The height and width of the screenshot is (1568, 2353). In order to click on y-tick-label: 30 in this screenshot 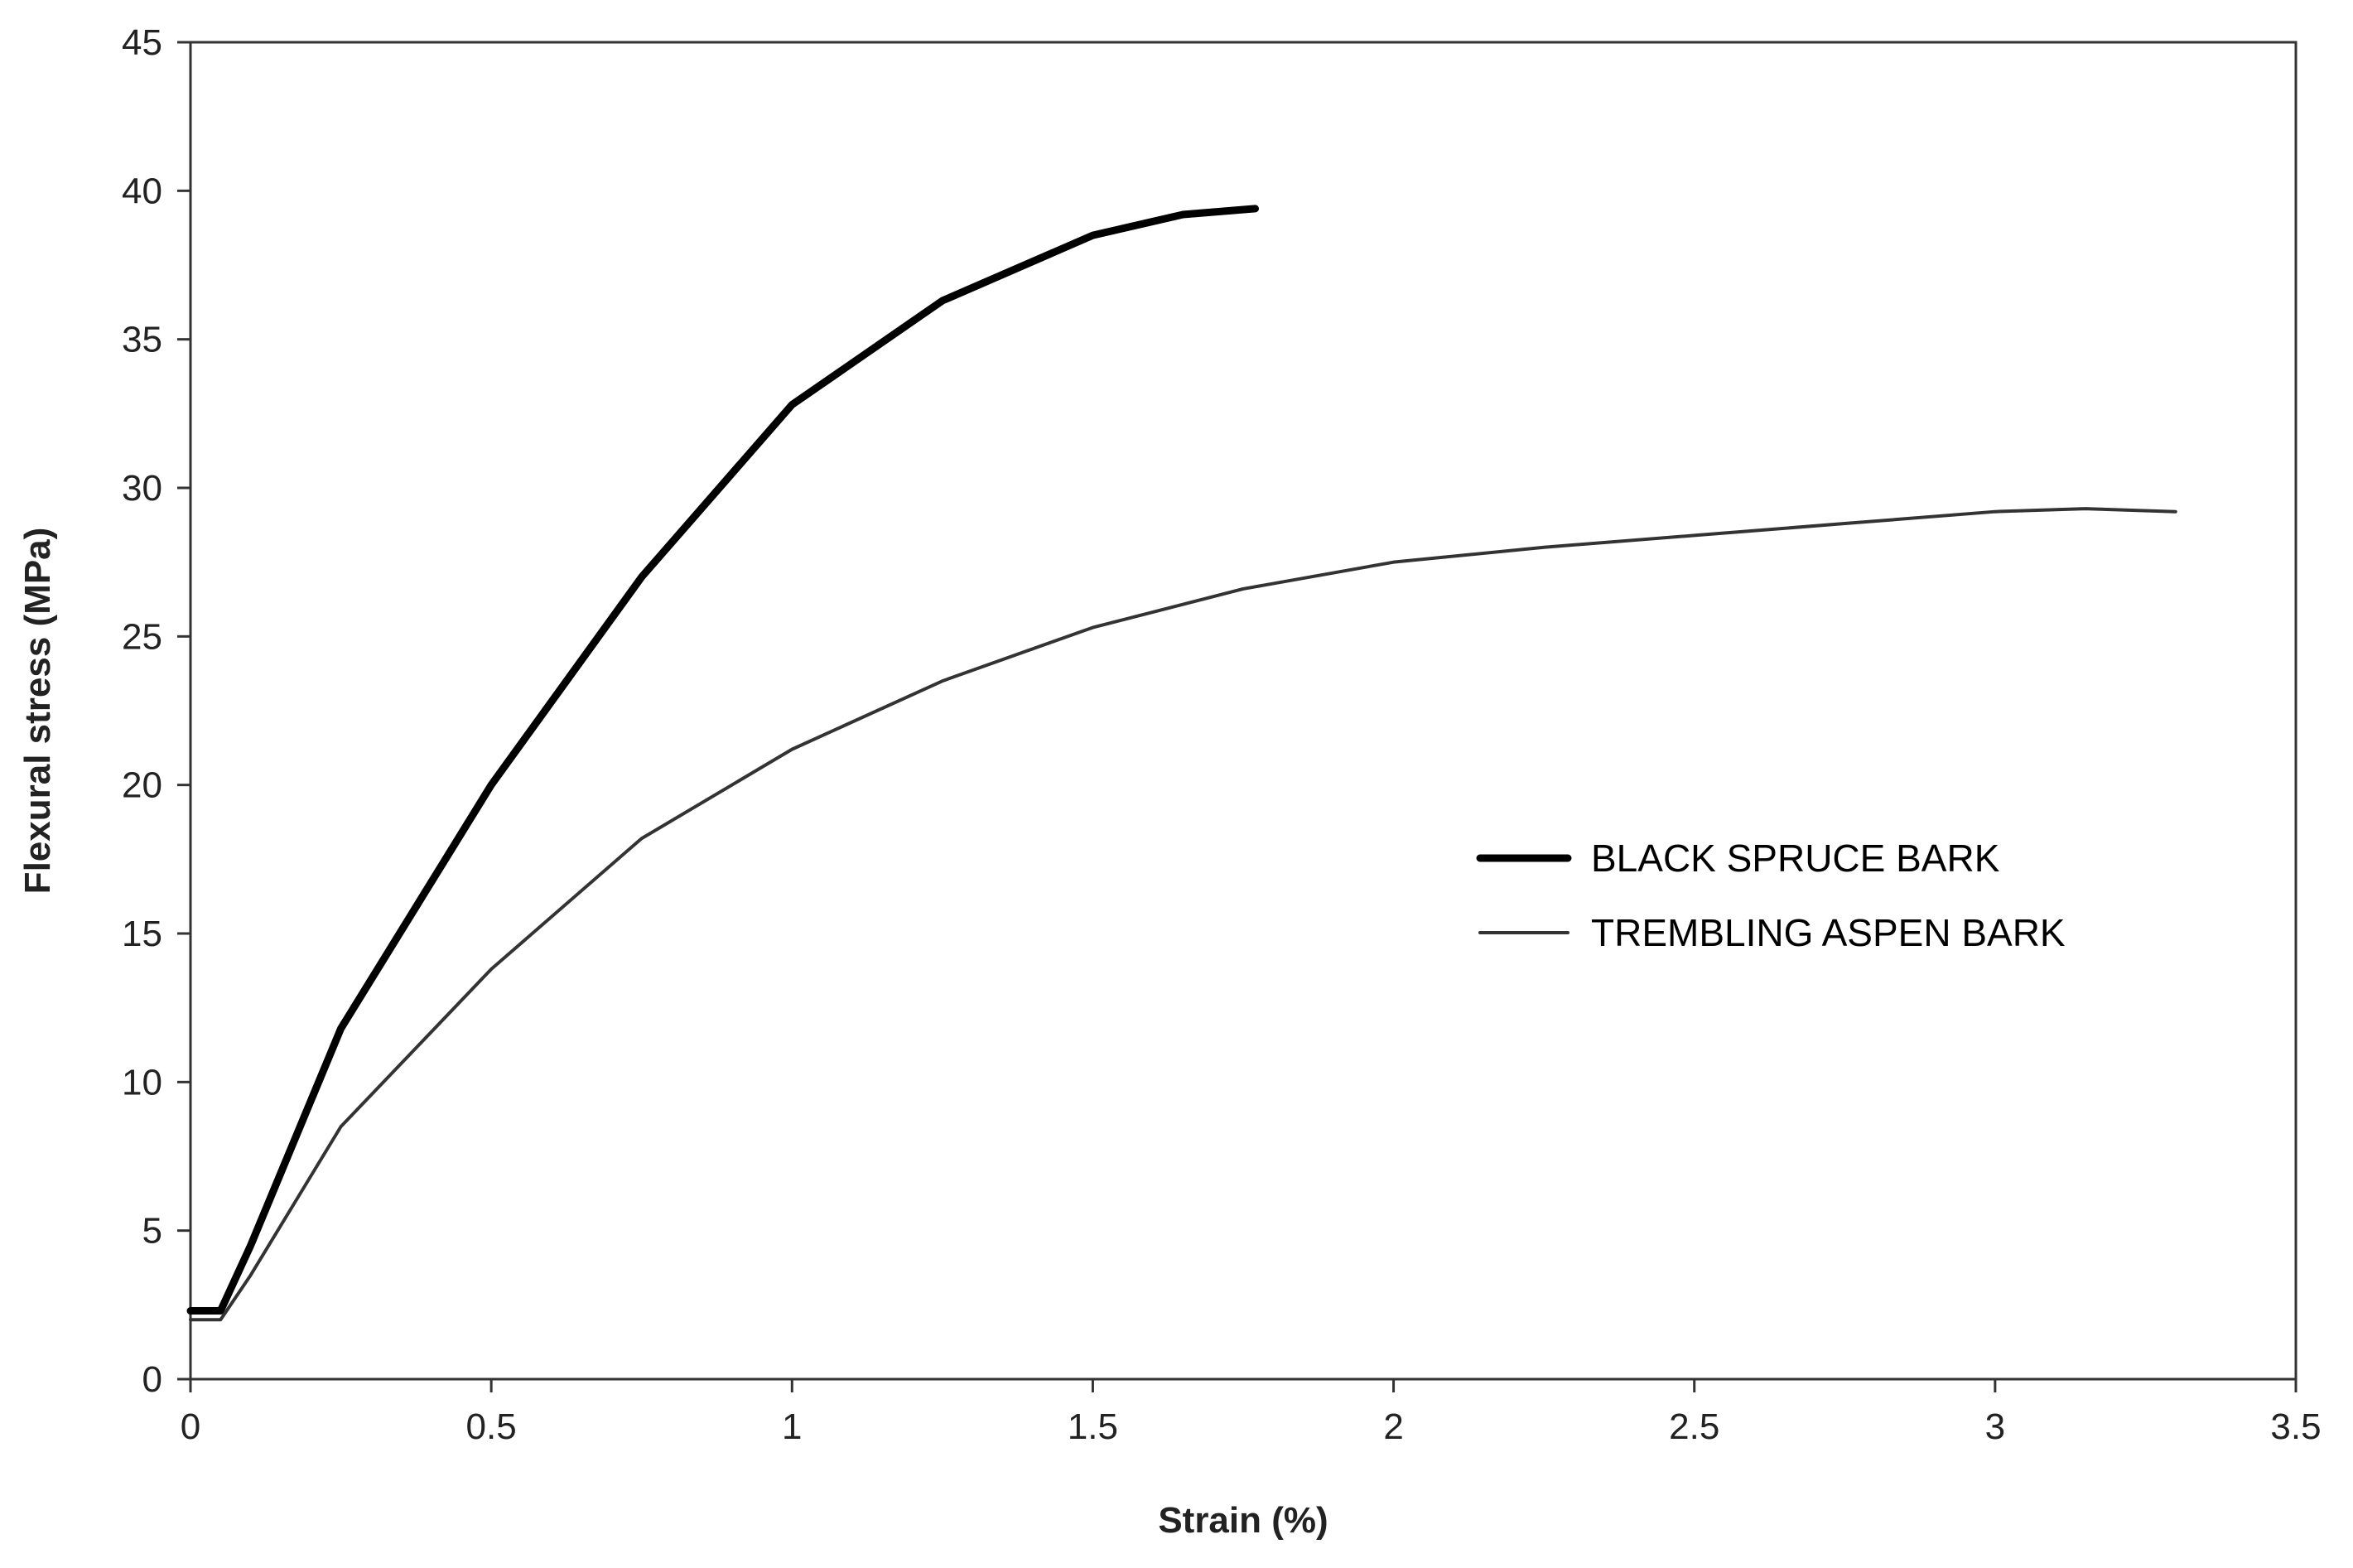, I will do `click(142, 488)`.